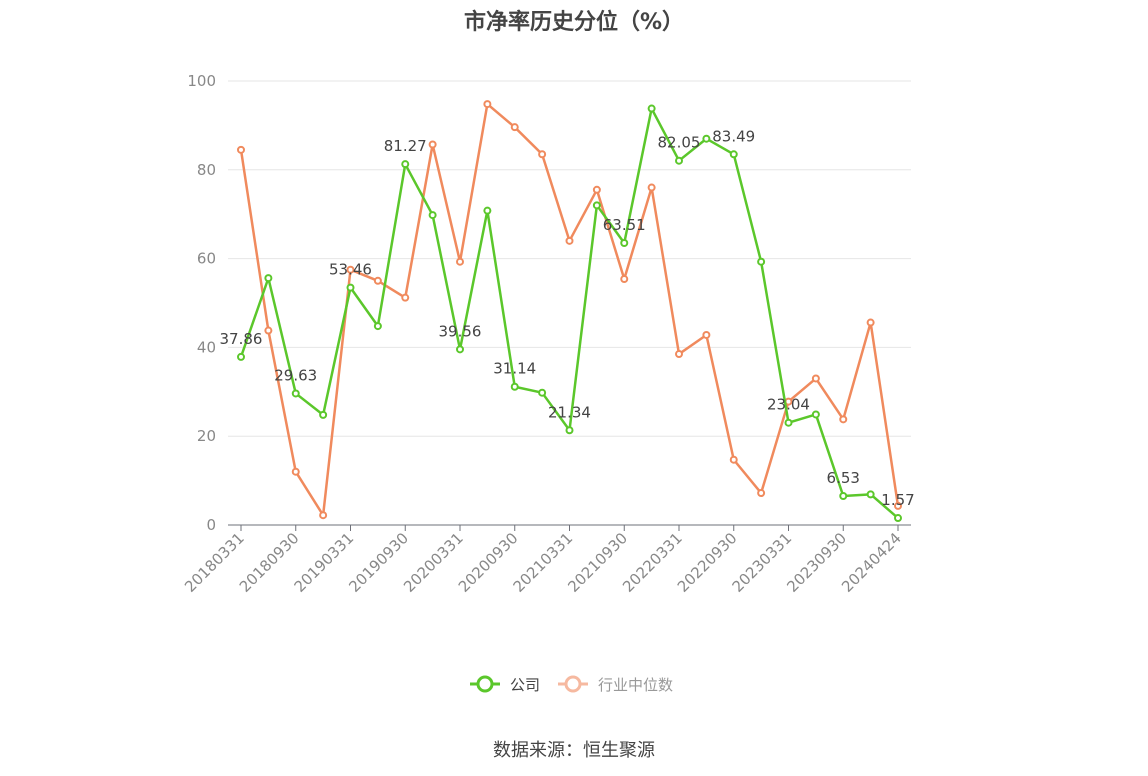  Describe the element at coordinates (624, 225) in the screenshot. I see `data-label: 63.51` at that location.